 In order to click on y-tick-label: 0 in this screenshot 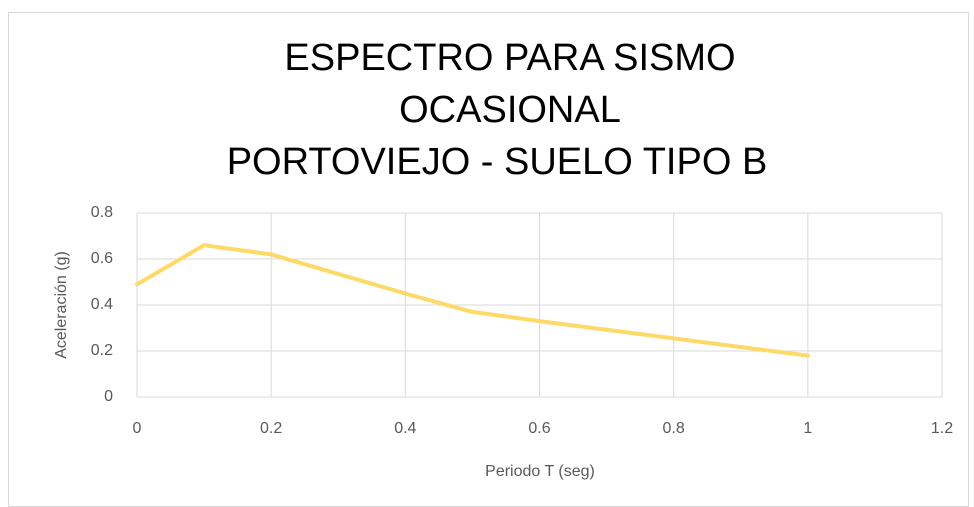, I will do `click(108, 396)`.